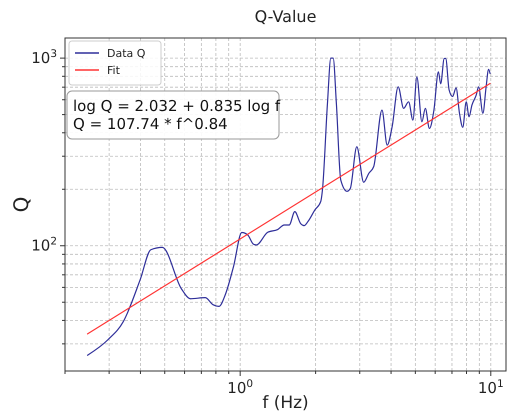  I want to click on x-axis-title: f (Hz), so click(285, 403).